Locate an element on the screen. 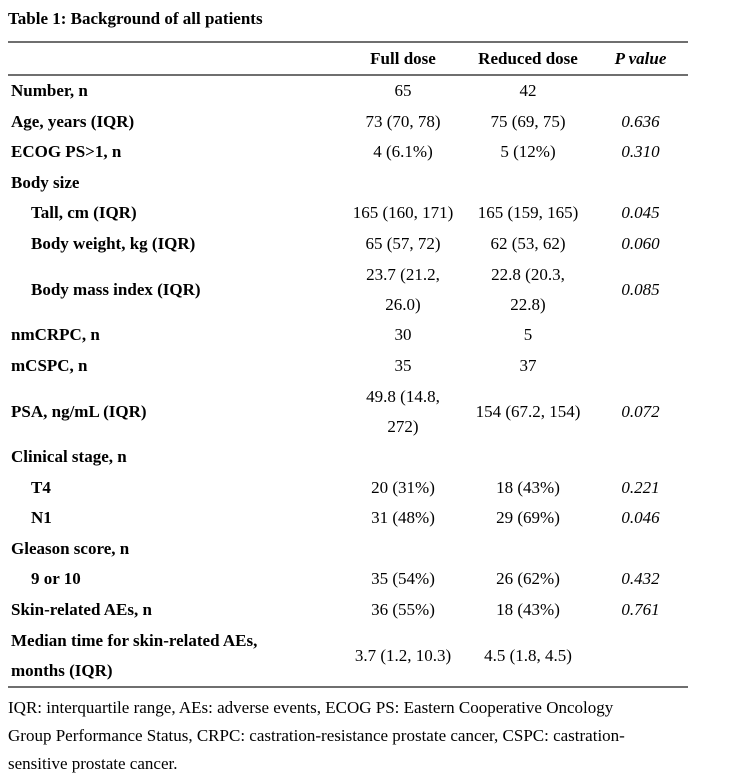 The width and height of the screenshot is (737, 779). row-label: Skin-related AEs, n is located at coordinates (81, 609).